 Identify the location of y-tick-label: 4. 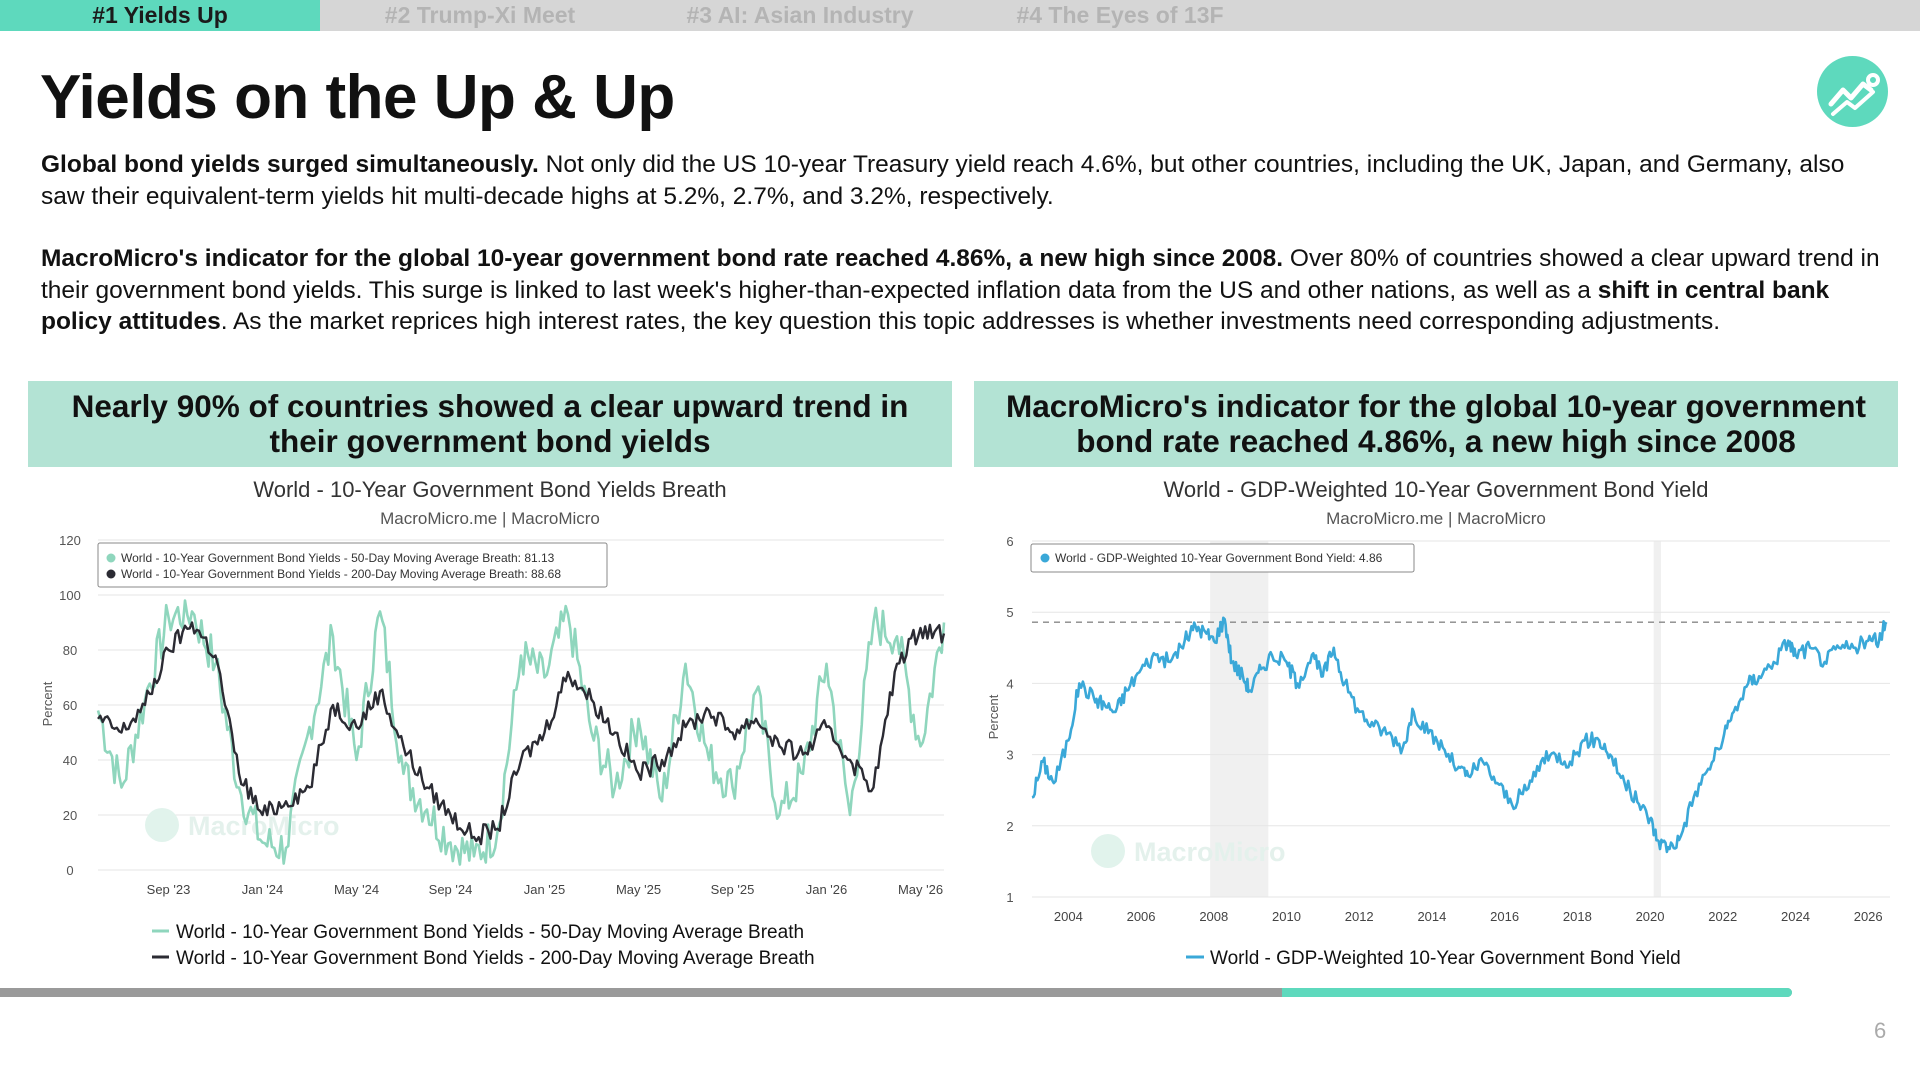
(1009, 683).